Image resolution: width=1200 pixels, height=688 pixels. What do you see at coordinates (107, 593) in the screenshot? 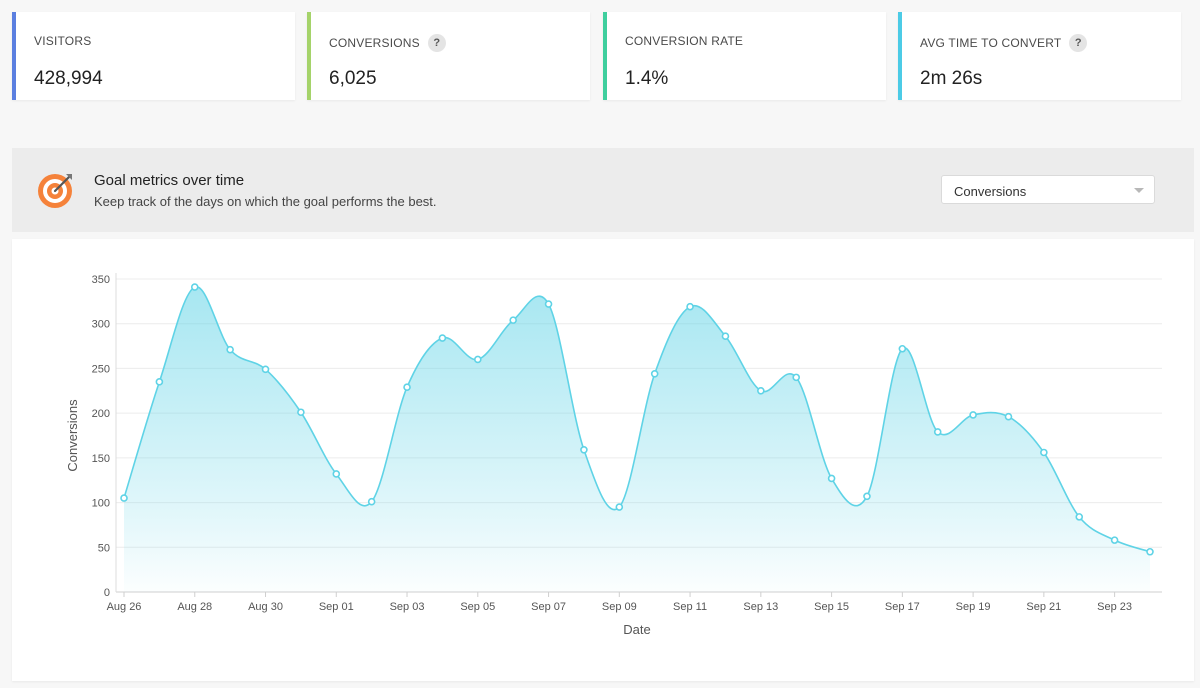
I see `y-tick-label: 0` at bounding box center [107, 593].